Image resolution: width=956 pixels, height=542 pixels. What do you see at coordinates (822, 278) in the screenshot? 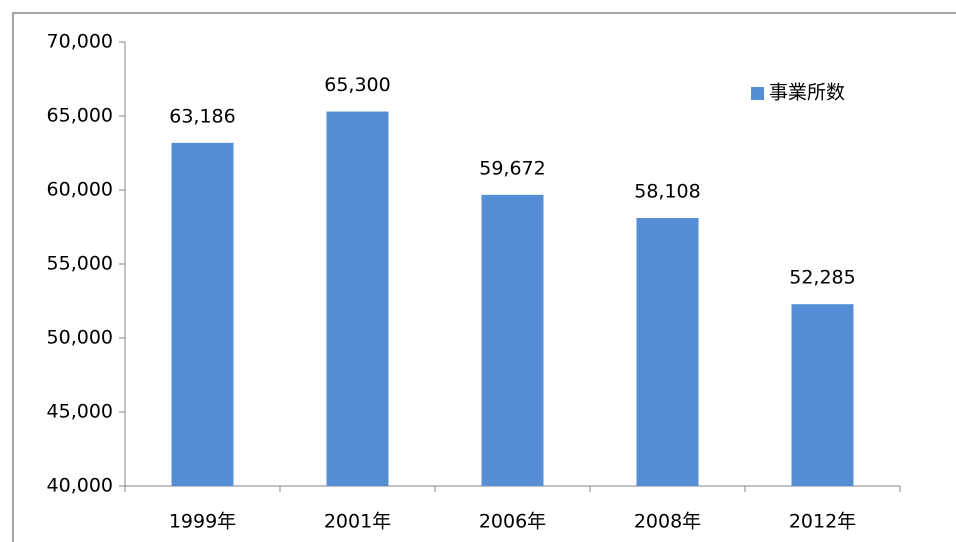
I see `data-label: 52,285` at bounding box center [822, 278].